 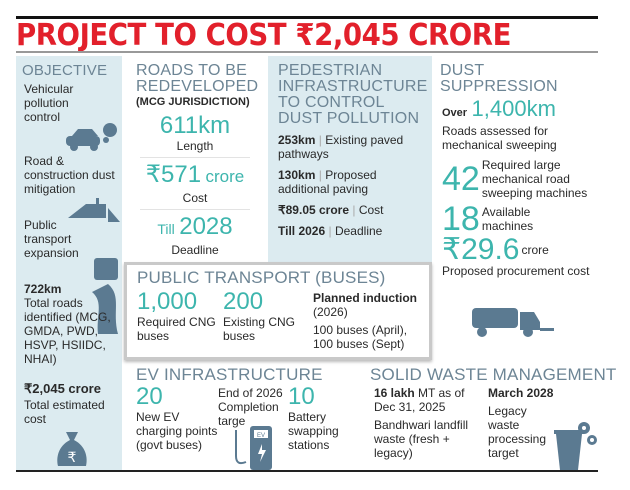 I want to click on pedestrian-label: Existing paved pathways, so click(x=341, y=147).